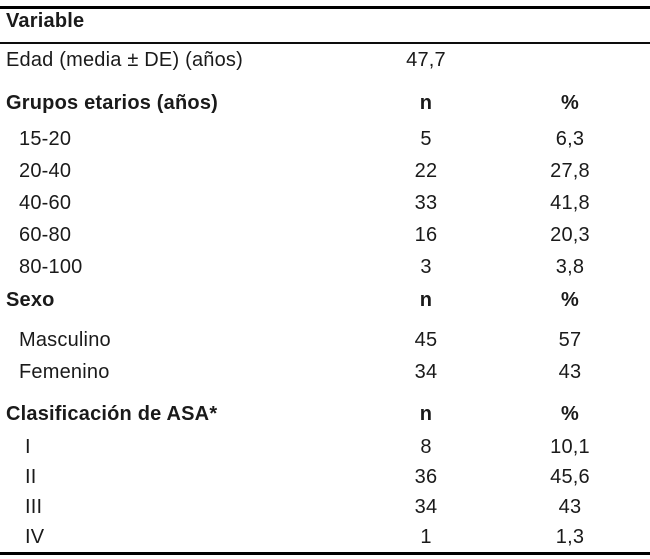  What do you see at coordinates (30, 300) in the screenshot?
I see `section-title: Sexo` at bounding box center [30, 300].